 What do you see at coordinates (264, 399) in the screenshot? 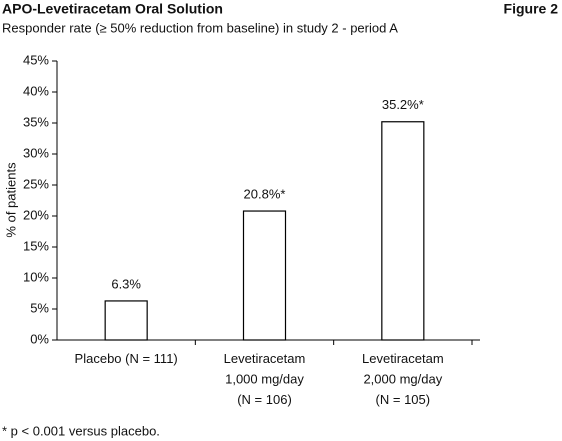
I see `x-tick-label-line: (N = 106)` at bounding box center [264, 399].